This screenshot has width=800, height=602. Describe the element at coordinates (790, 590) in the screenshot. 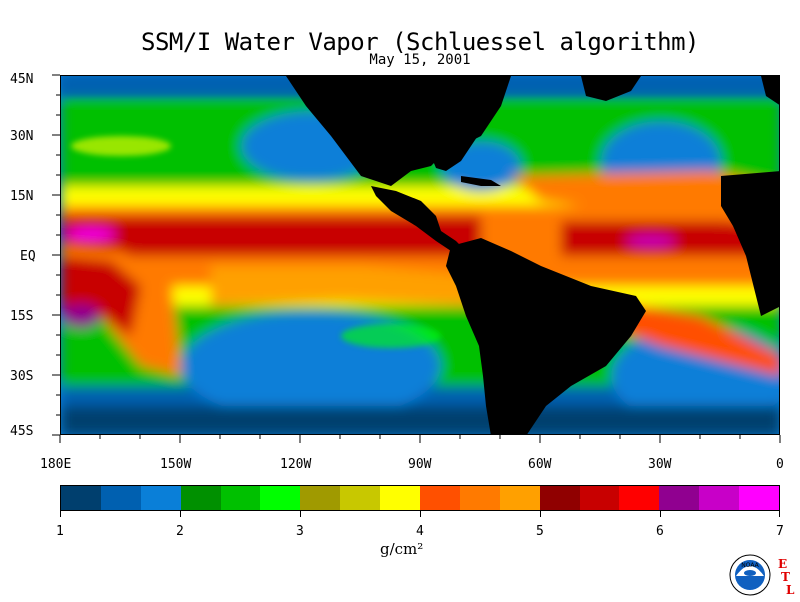

I see `etl-letter: L` at that location.